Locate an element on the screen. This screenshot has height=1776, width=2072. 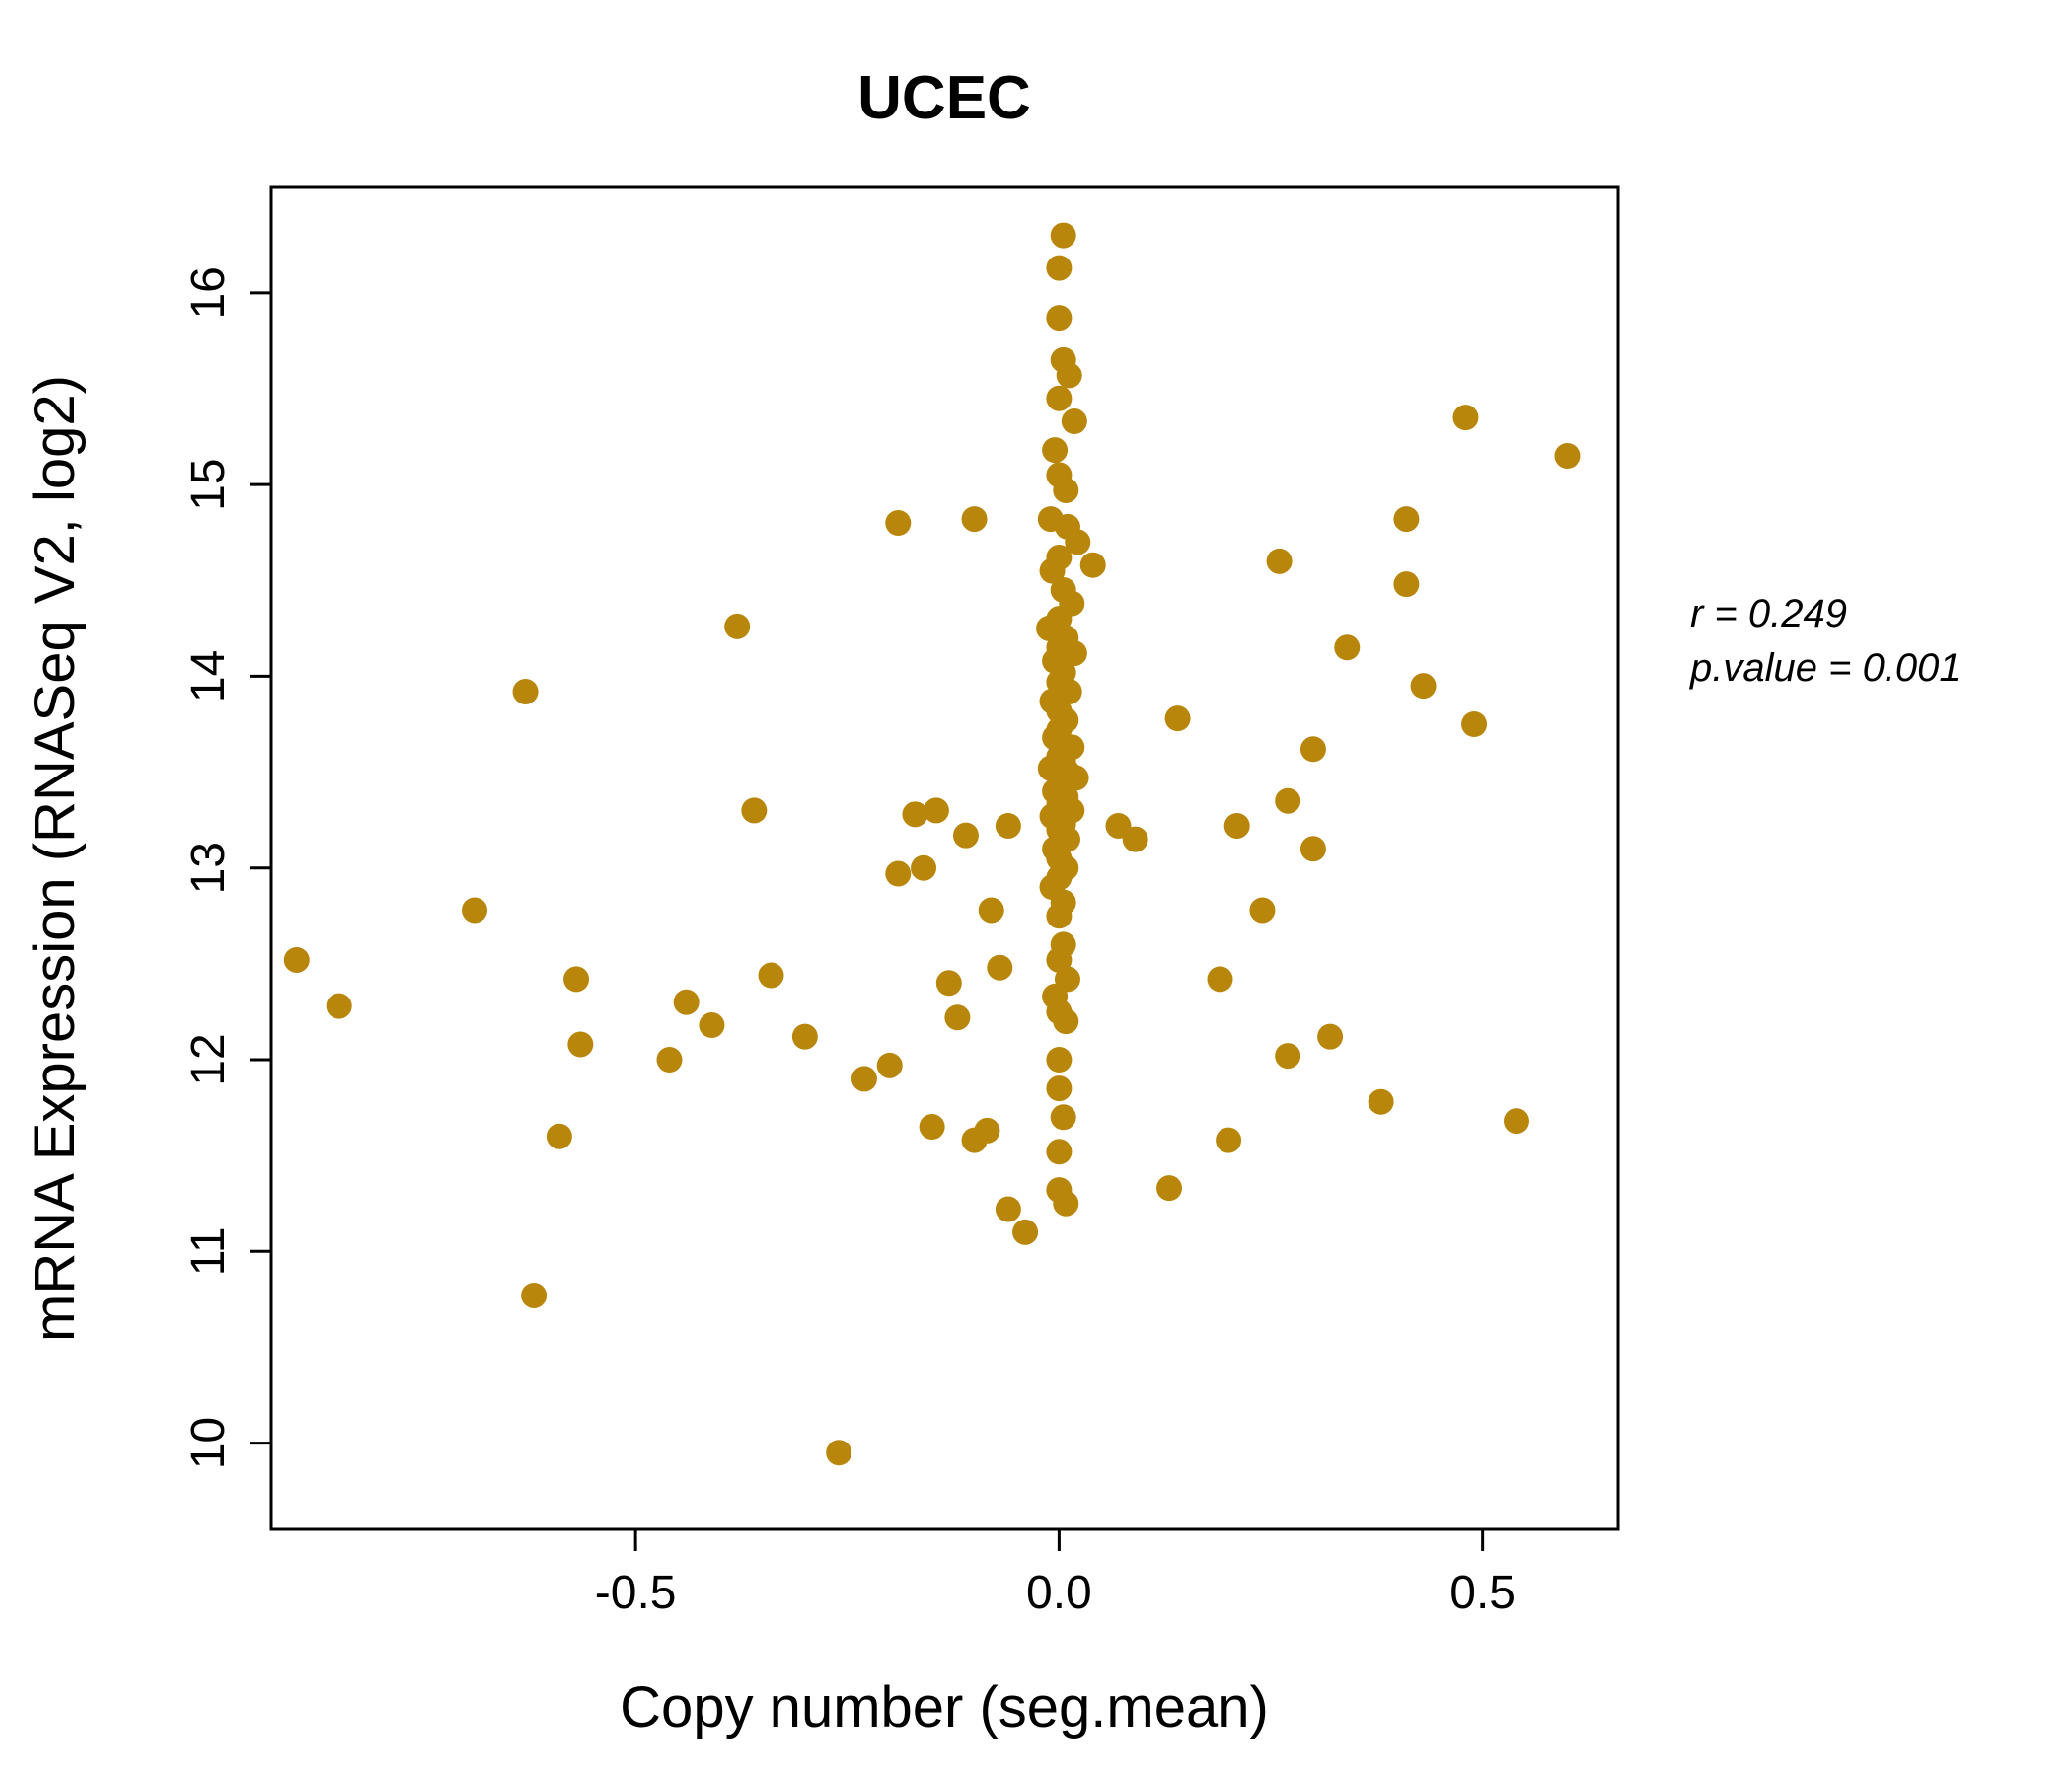
x-tick-label: 0.0 is located at coordinates (1059, 1593).